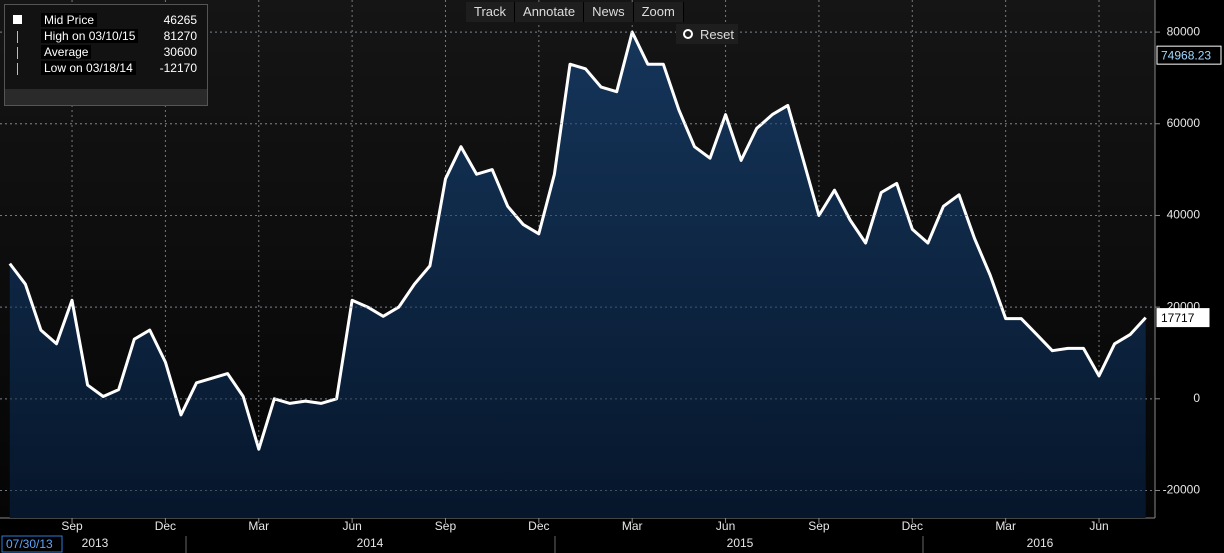 The image size is (1224, 553). What do you see at coordinates (577, 535) in the screenshot?
I see `x-axis-background` at bounding box center [577, 535].